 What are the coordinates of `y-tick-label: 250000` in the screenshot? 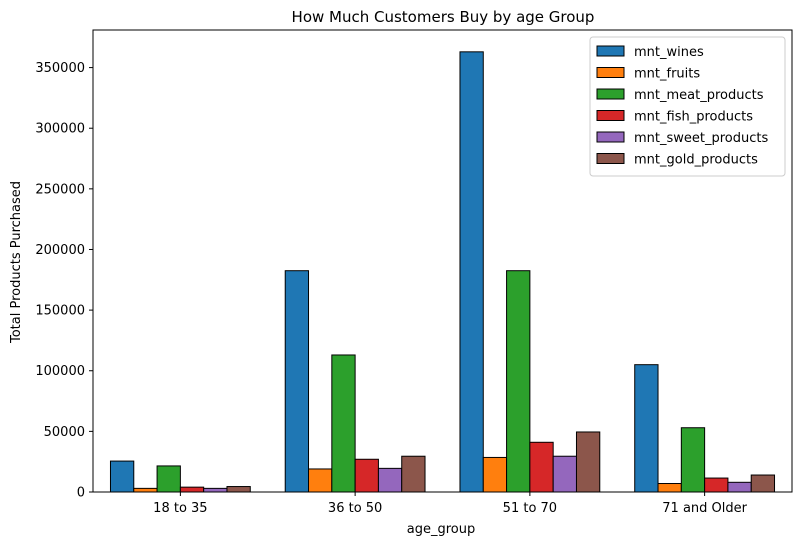 It's located at (60, 189).